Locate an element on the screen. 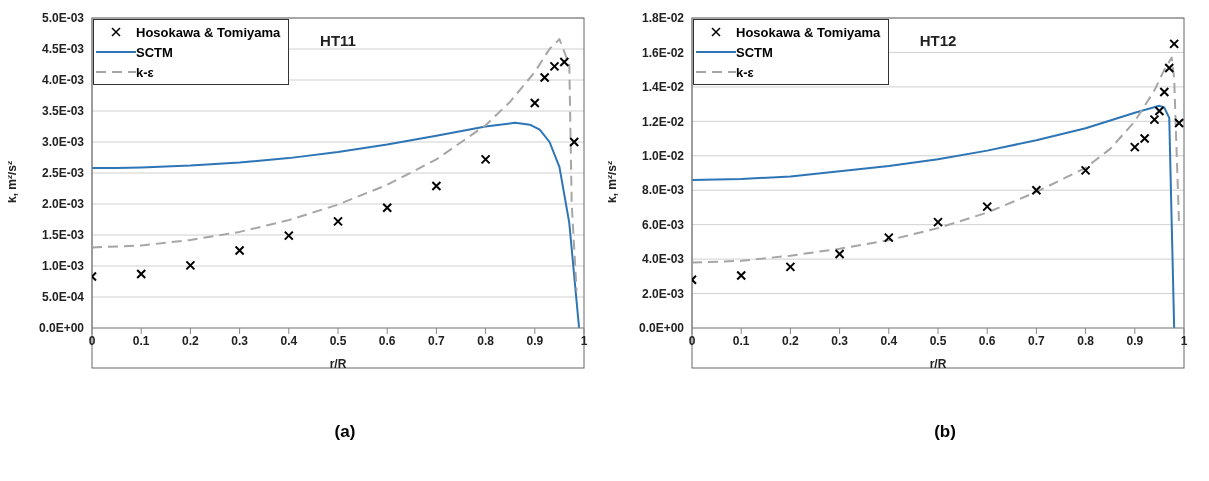 The image size is (1209, 481). y-tick-label: 1.0E-02 is located at coordinates (663, 156).